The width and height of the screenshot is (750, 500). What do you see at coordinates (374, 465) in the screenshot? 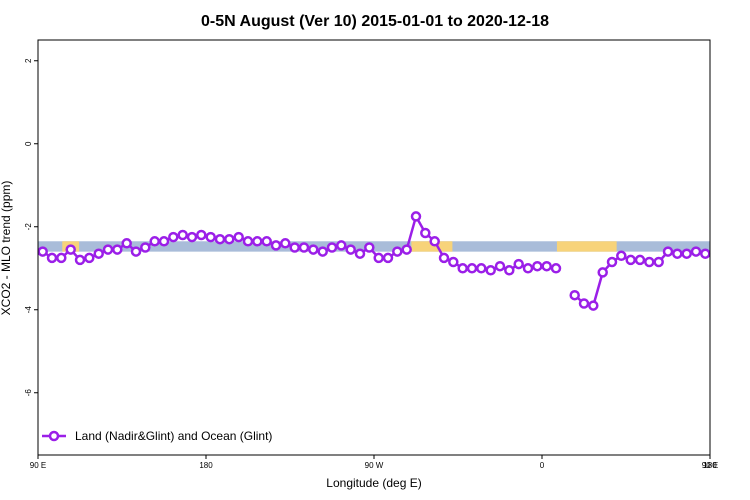
I see `x-tick-label: 90 W` at bounding box center [374, 465].